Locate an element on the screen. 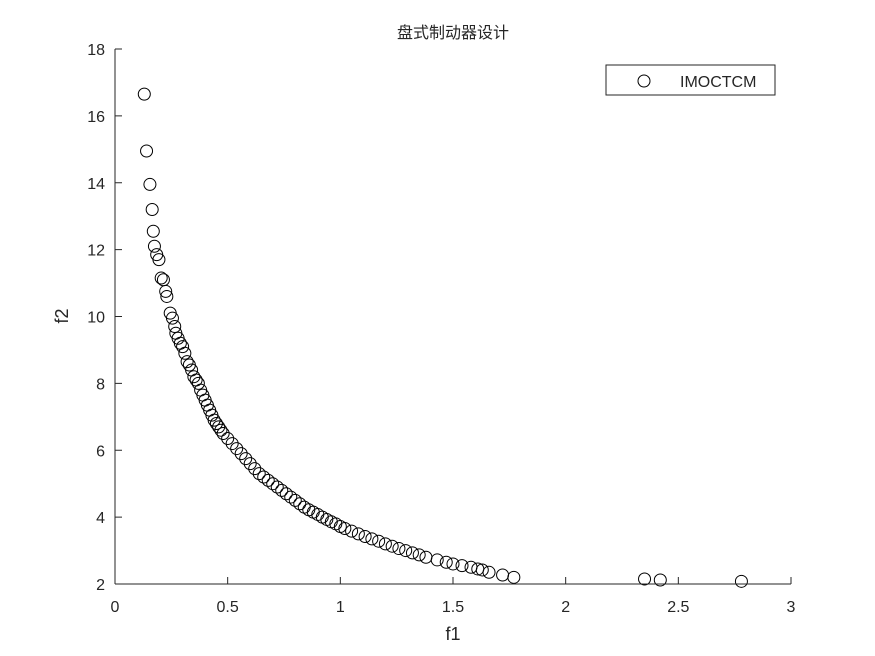  legend: IMOCTCM is located at coordinates (690, 80).